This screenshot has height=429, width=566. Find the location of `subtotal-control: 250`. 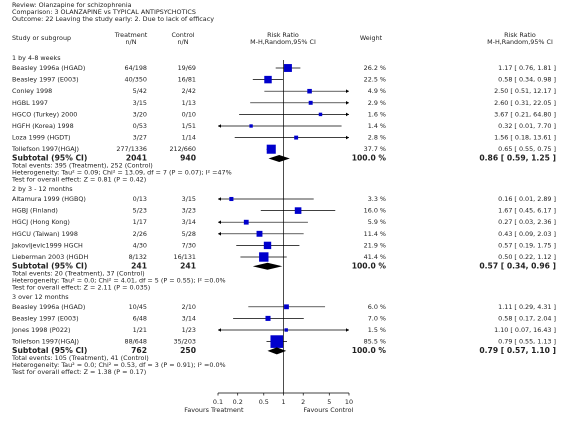

subtotal-control: 250 is located at coordinates (188, 350).